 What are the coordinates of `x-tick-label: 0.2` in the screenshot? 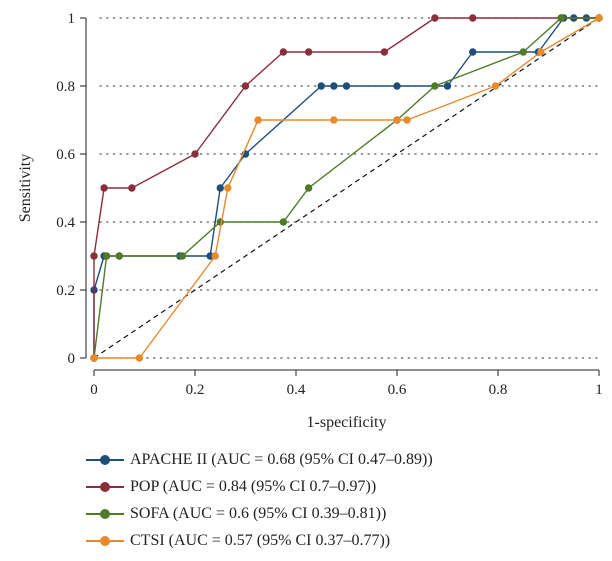 It's located at (195, 390).